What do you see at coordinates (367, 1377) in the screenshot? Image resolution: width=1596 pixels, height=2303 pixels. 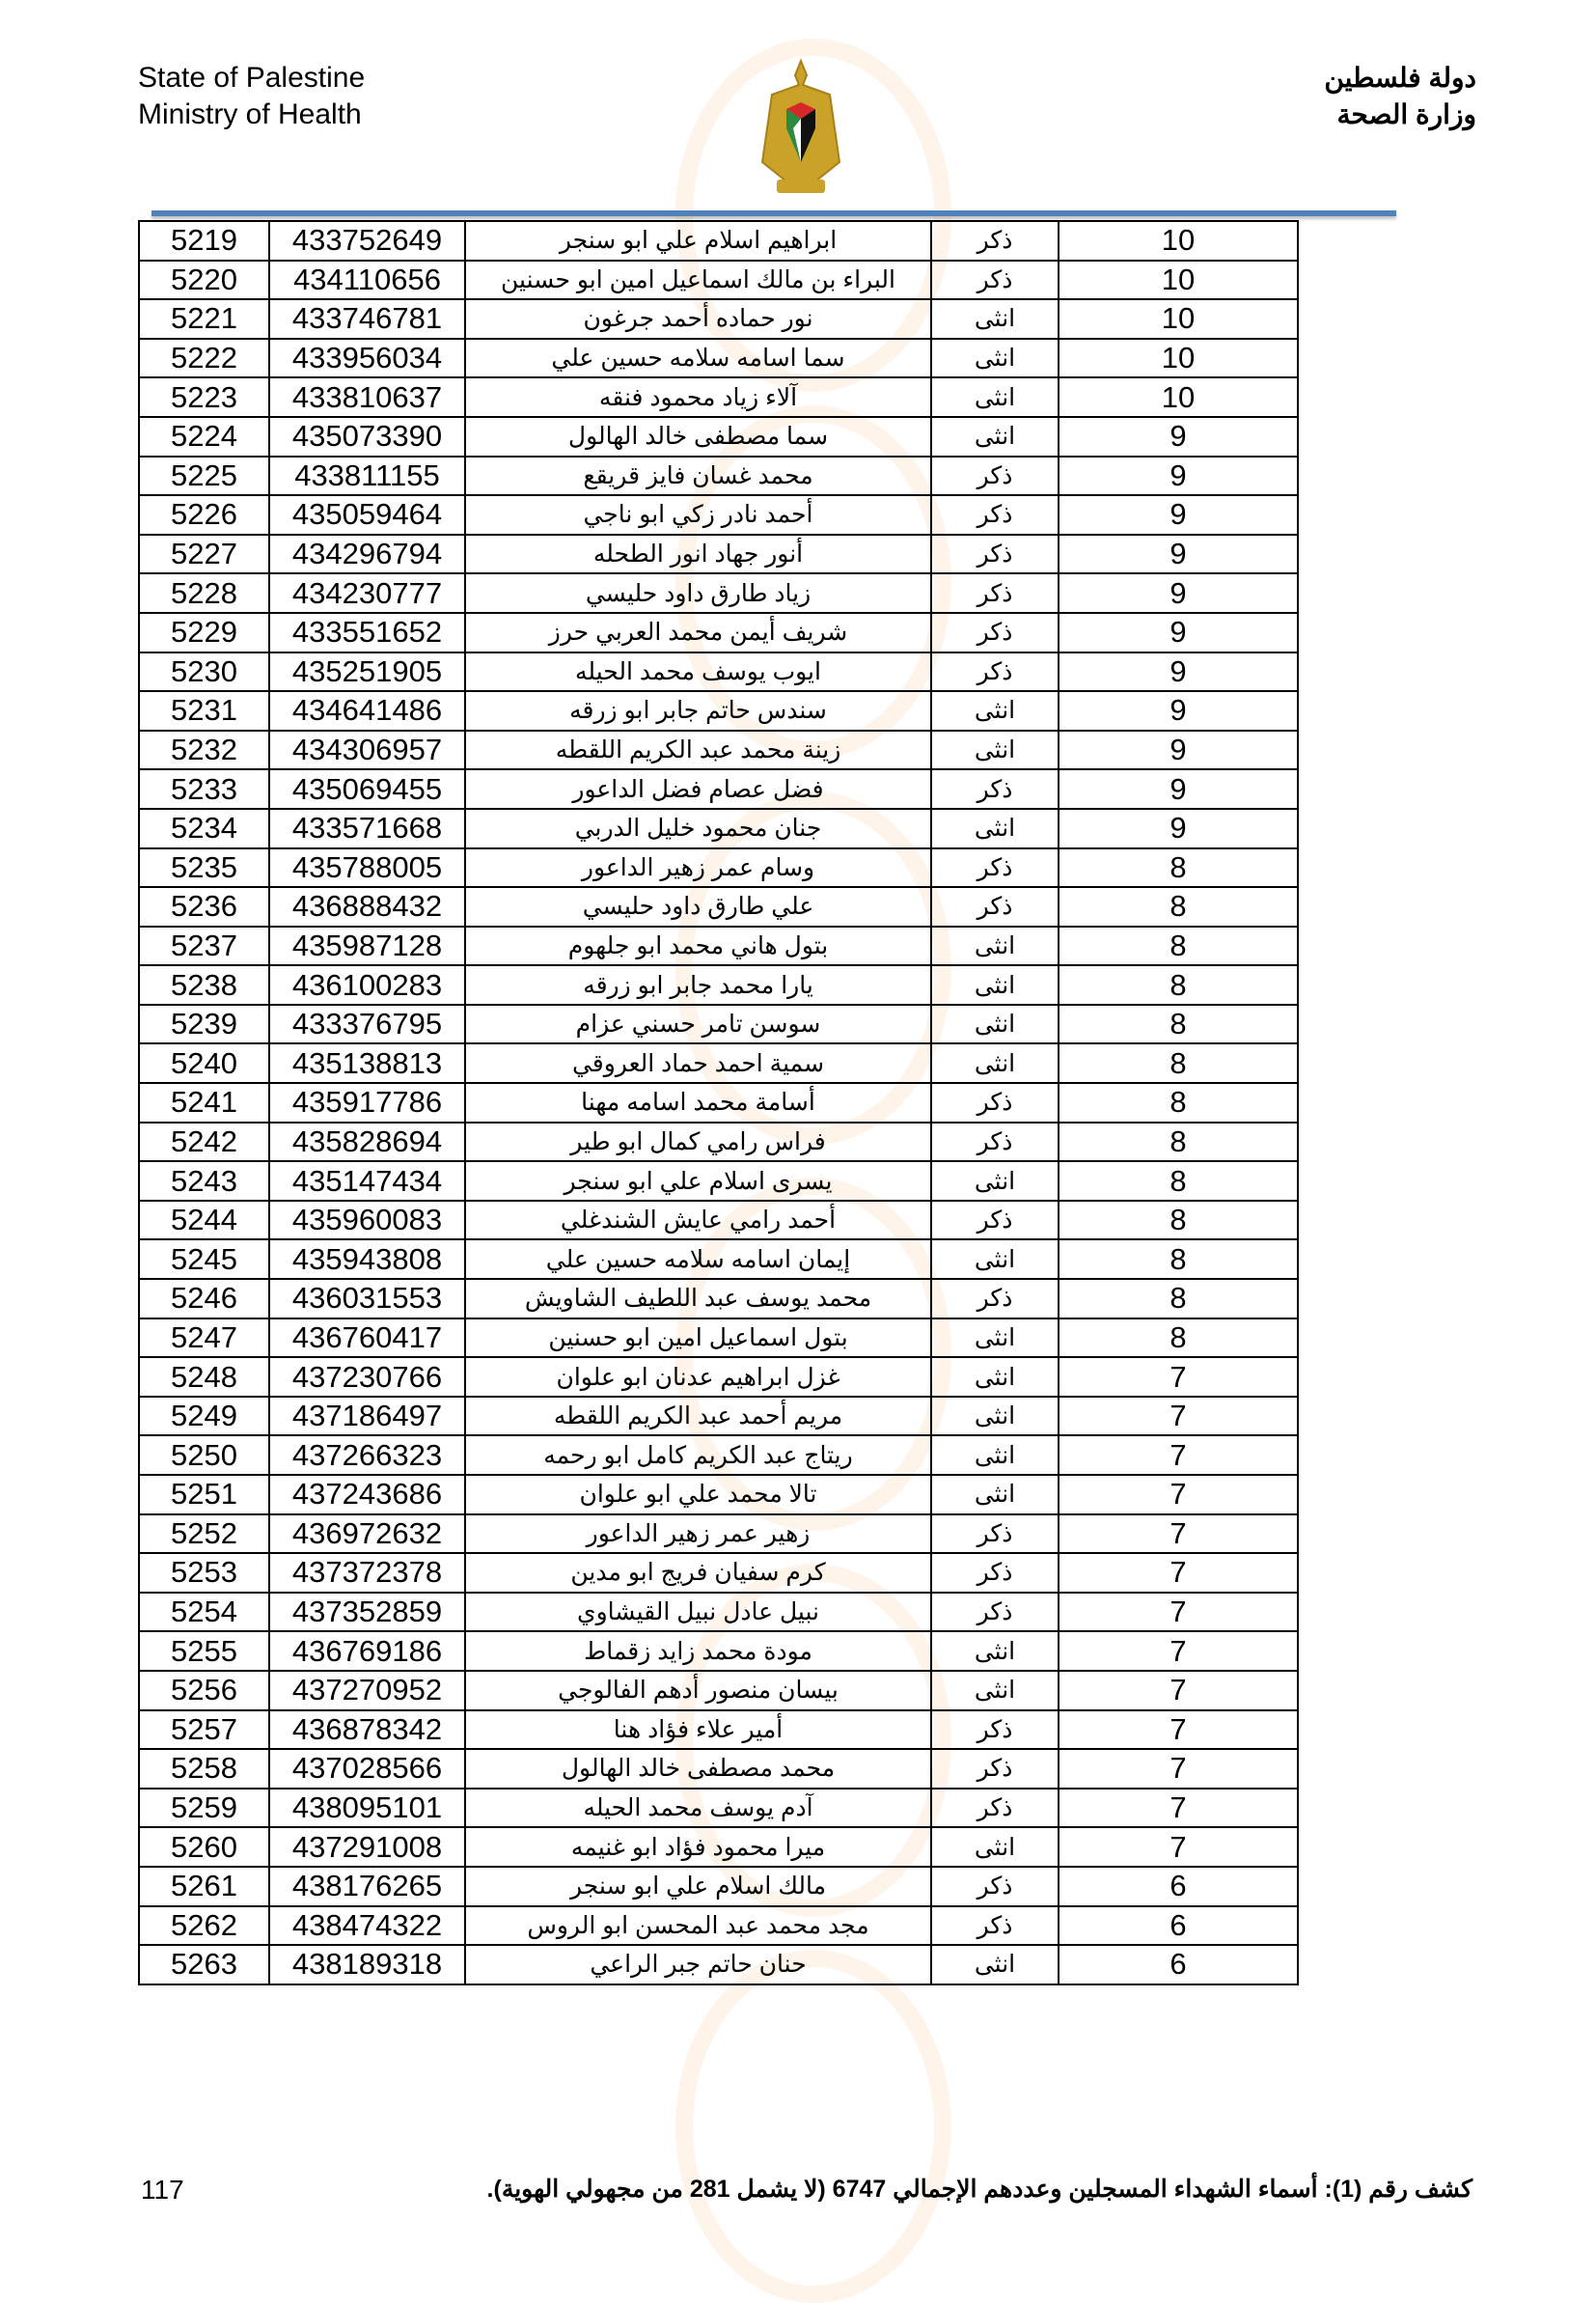 I see `id-number-cell: 437230766` at bounding box center [367, 1377].